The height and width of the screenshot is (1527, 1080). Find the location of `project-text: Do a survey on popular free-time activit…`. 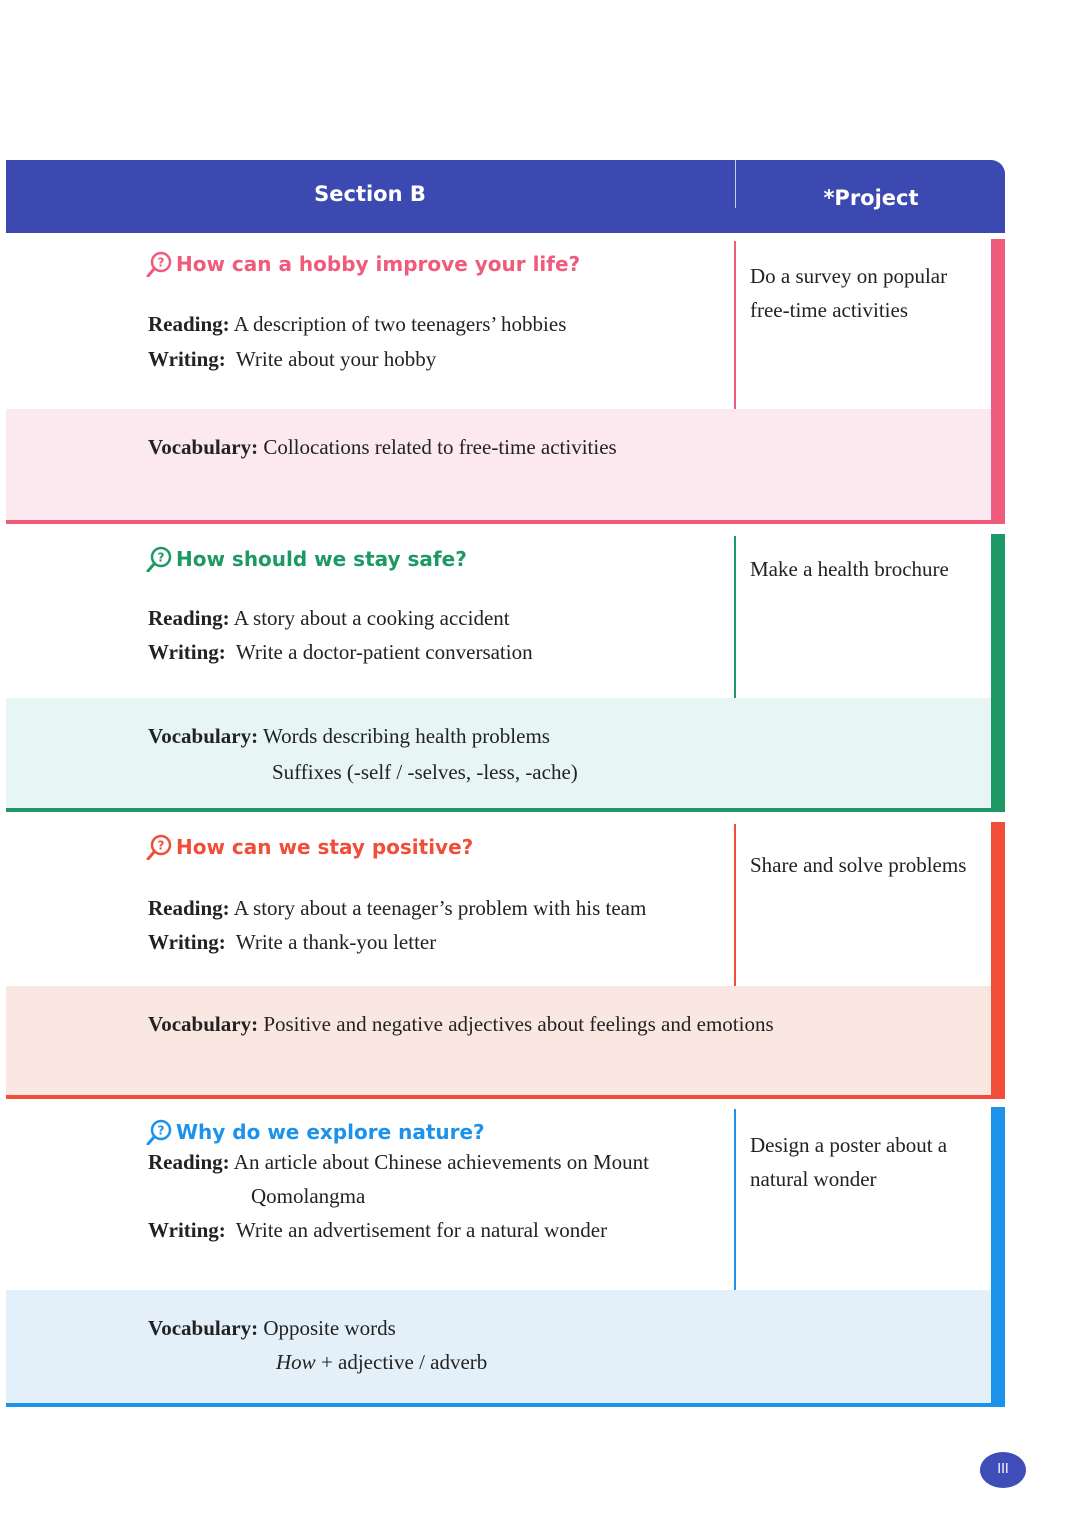

project-text: Do a survey on popular free-time activit… is located at coordinates (849, 293).